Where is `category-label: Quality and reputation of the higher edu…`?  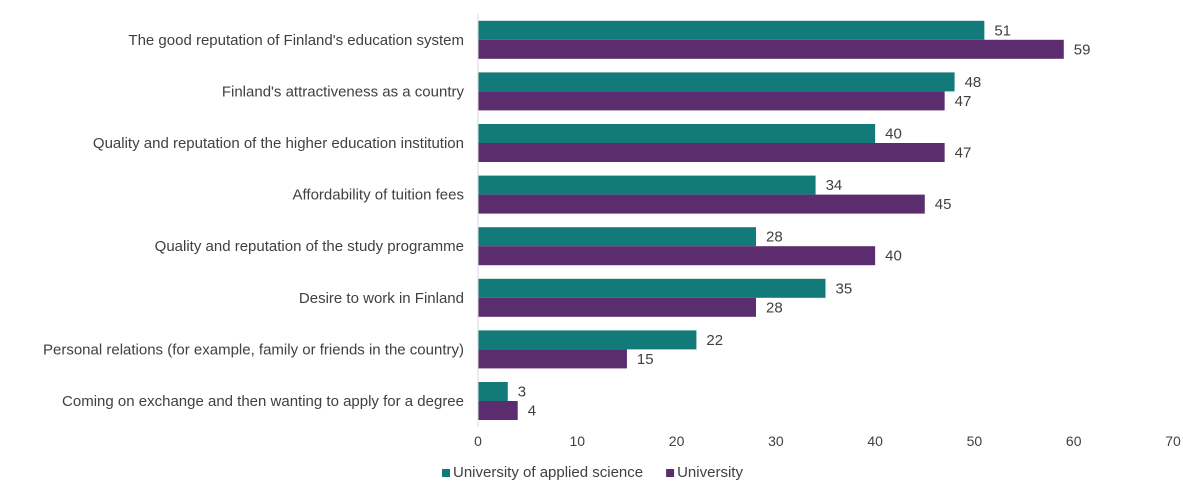
category-label: Quality and reputation of the higher edu… is located at coordinates (278, 143).